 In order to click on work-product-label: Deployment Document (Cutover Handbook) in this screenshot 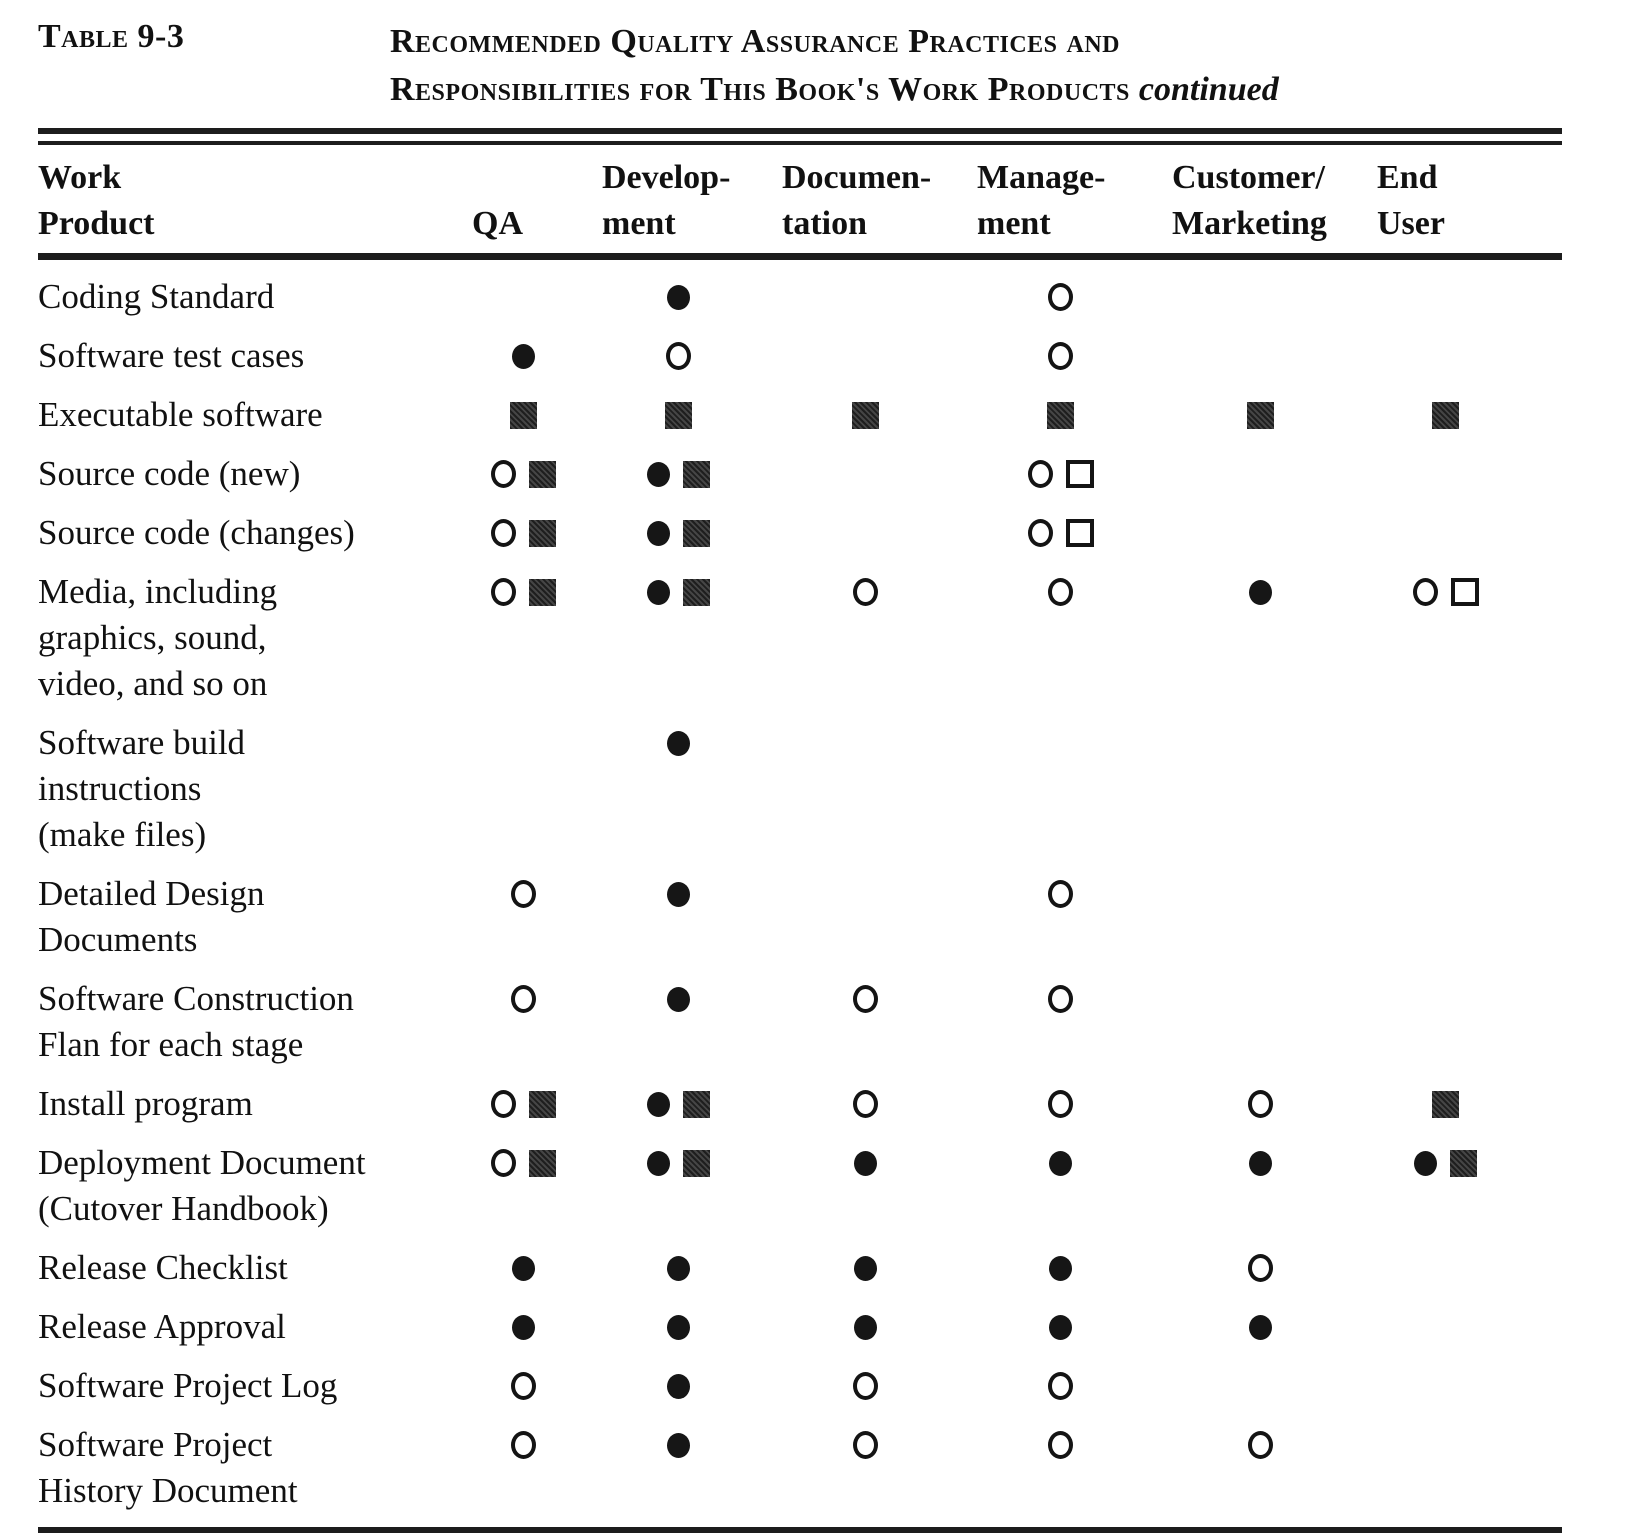, I will do `click(248, 1186)`.